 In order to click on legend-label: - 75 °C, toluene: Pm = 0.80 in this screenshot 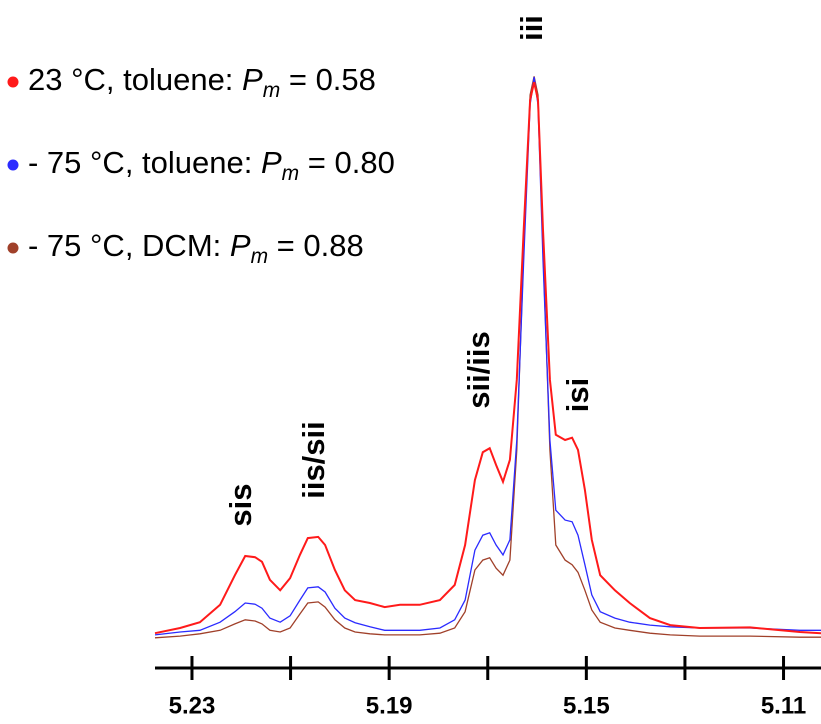, I will do `click(211, 164)`.